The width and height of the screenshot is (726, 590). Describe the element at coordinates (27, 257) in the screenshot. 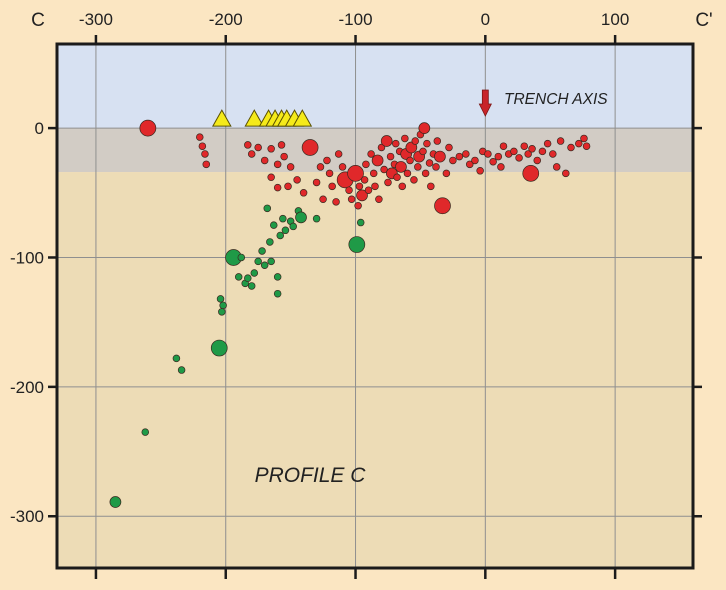

I see `y-tick-label: -100` at that location.